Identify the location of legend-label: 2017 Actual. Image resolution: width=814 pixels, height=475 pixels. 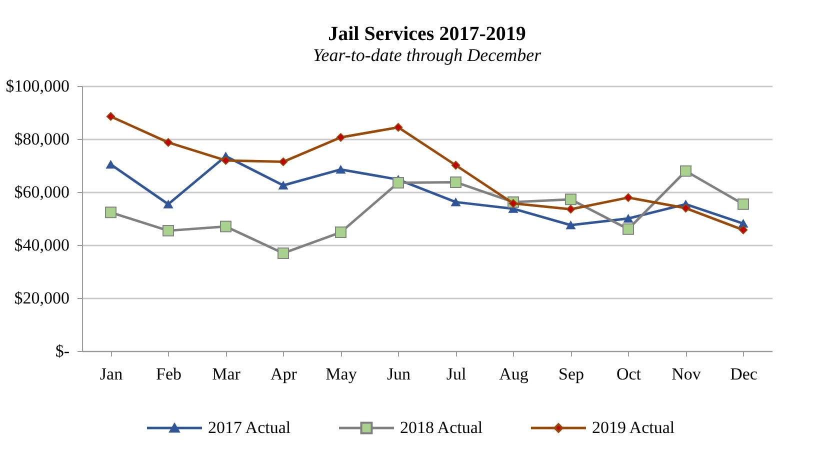
(249, 427).